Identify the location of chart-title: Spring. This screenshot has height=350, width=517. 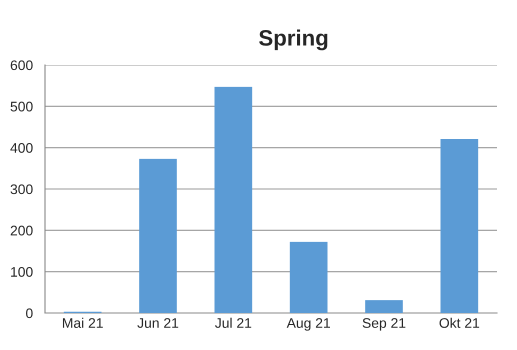
(293, 39).